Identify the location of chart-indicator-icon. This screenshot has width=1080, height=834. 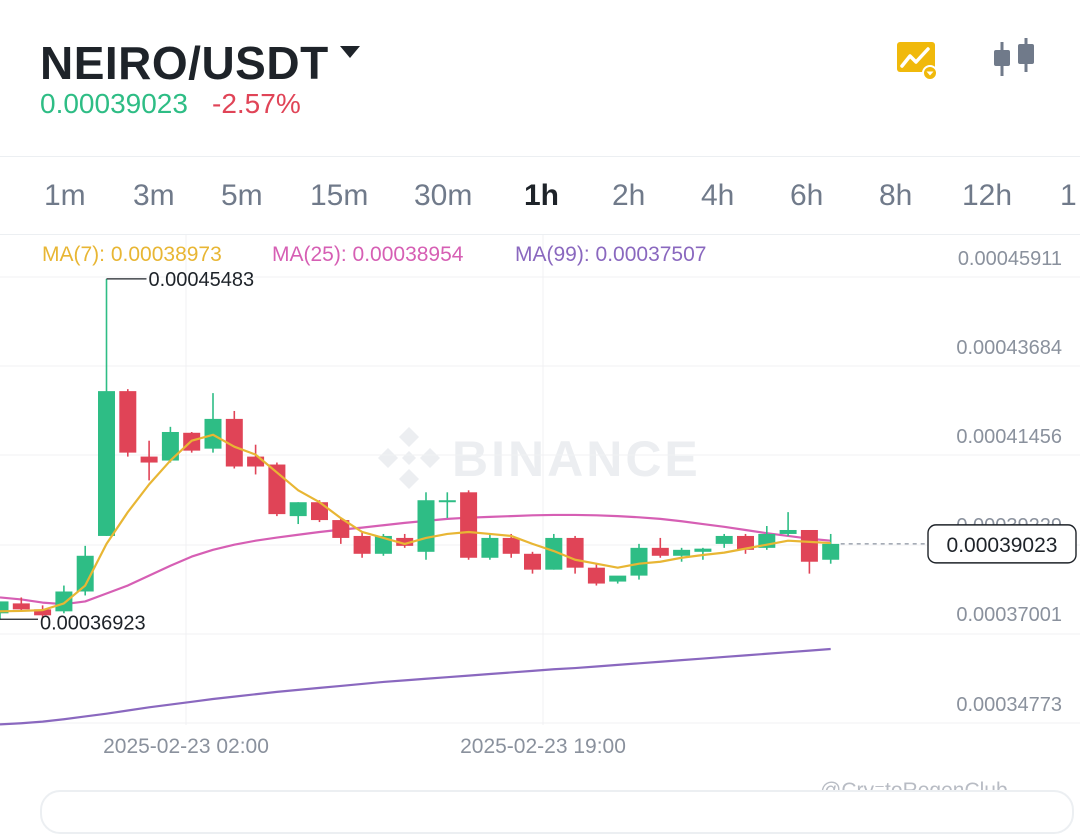
(918, 61).